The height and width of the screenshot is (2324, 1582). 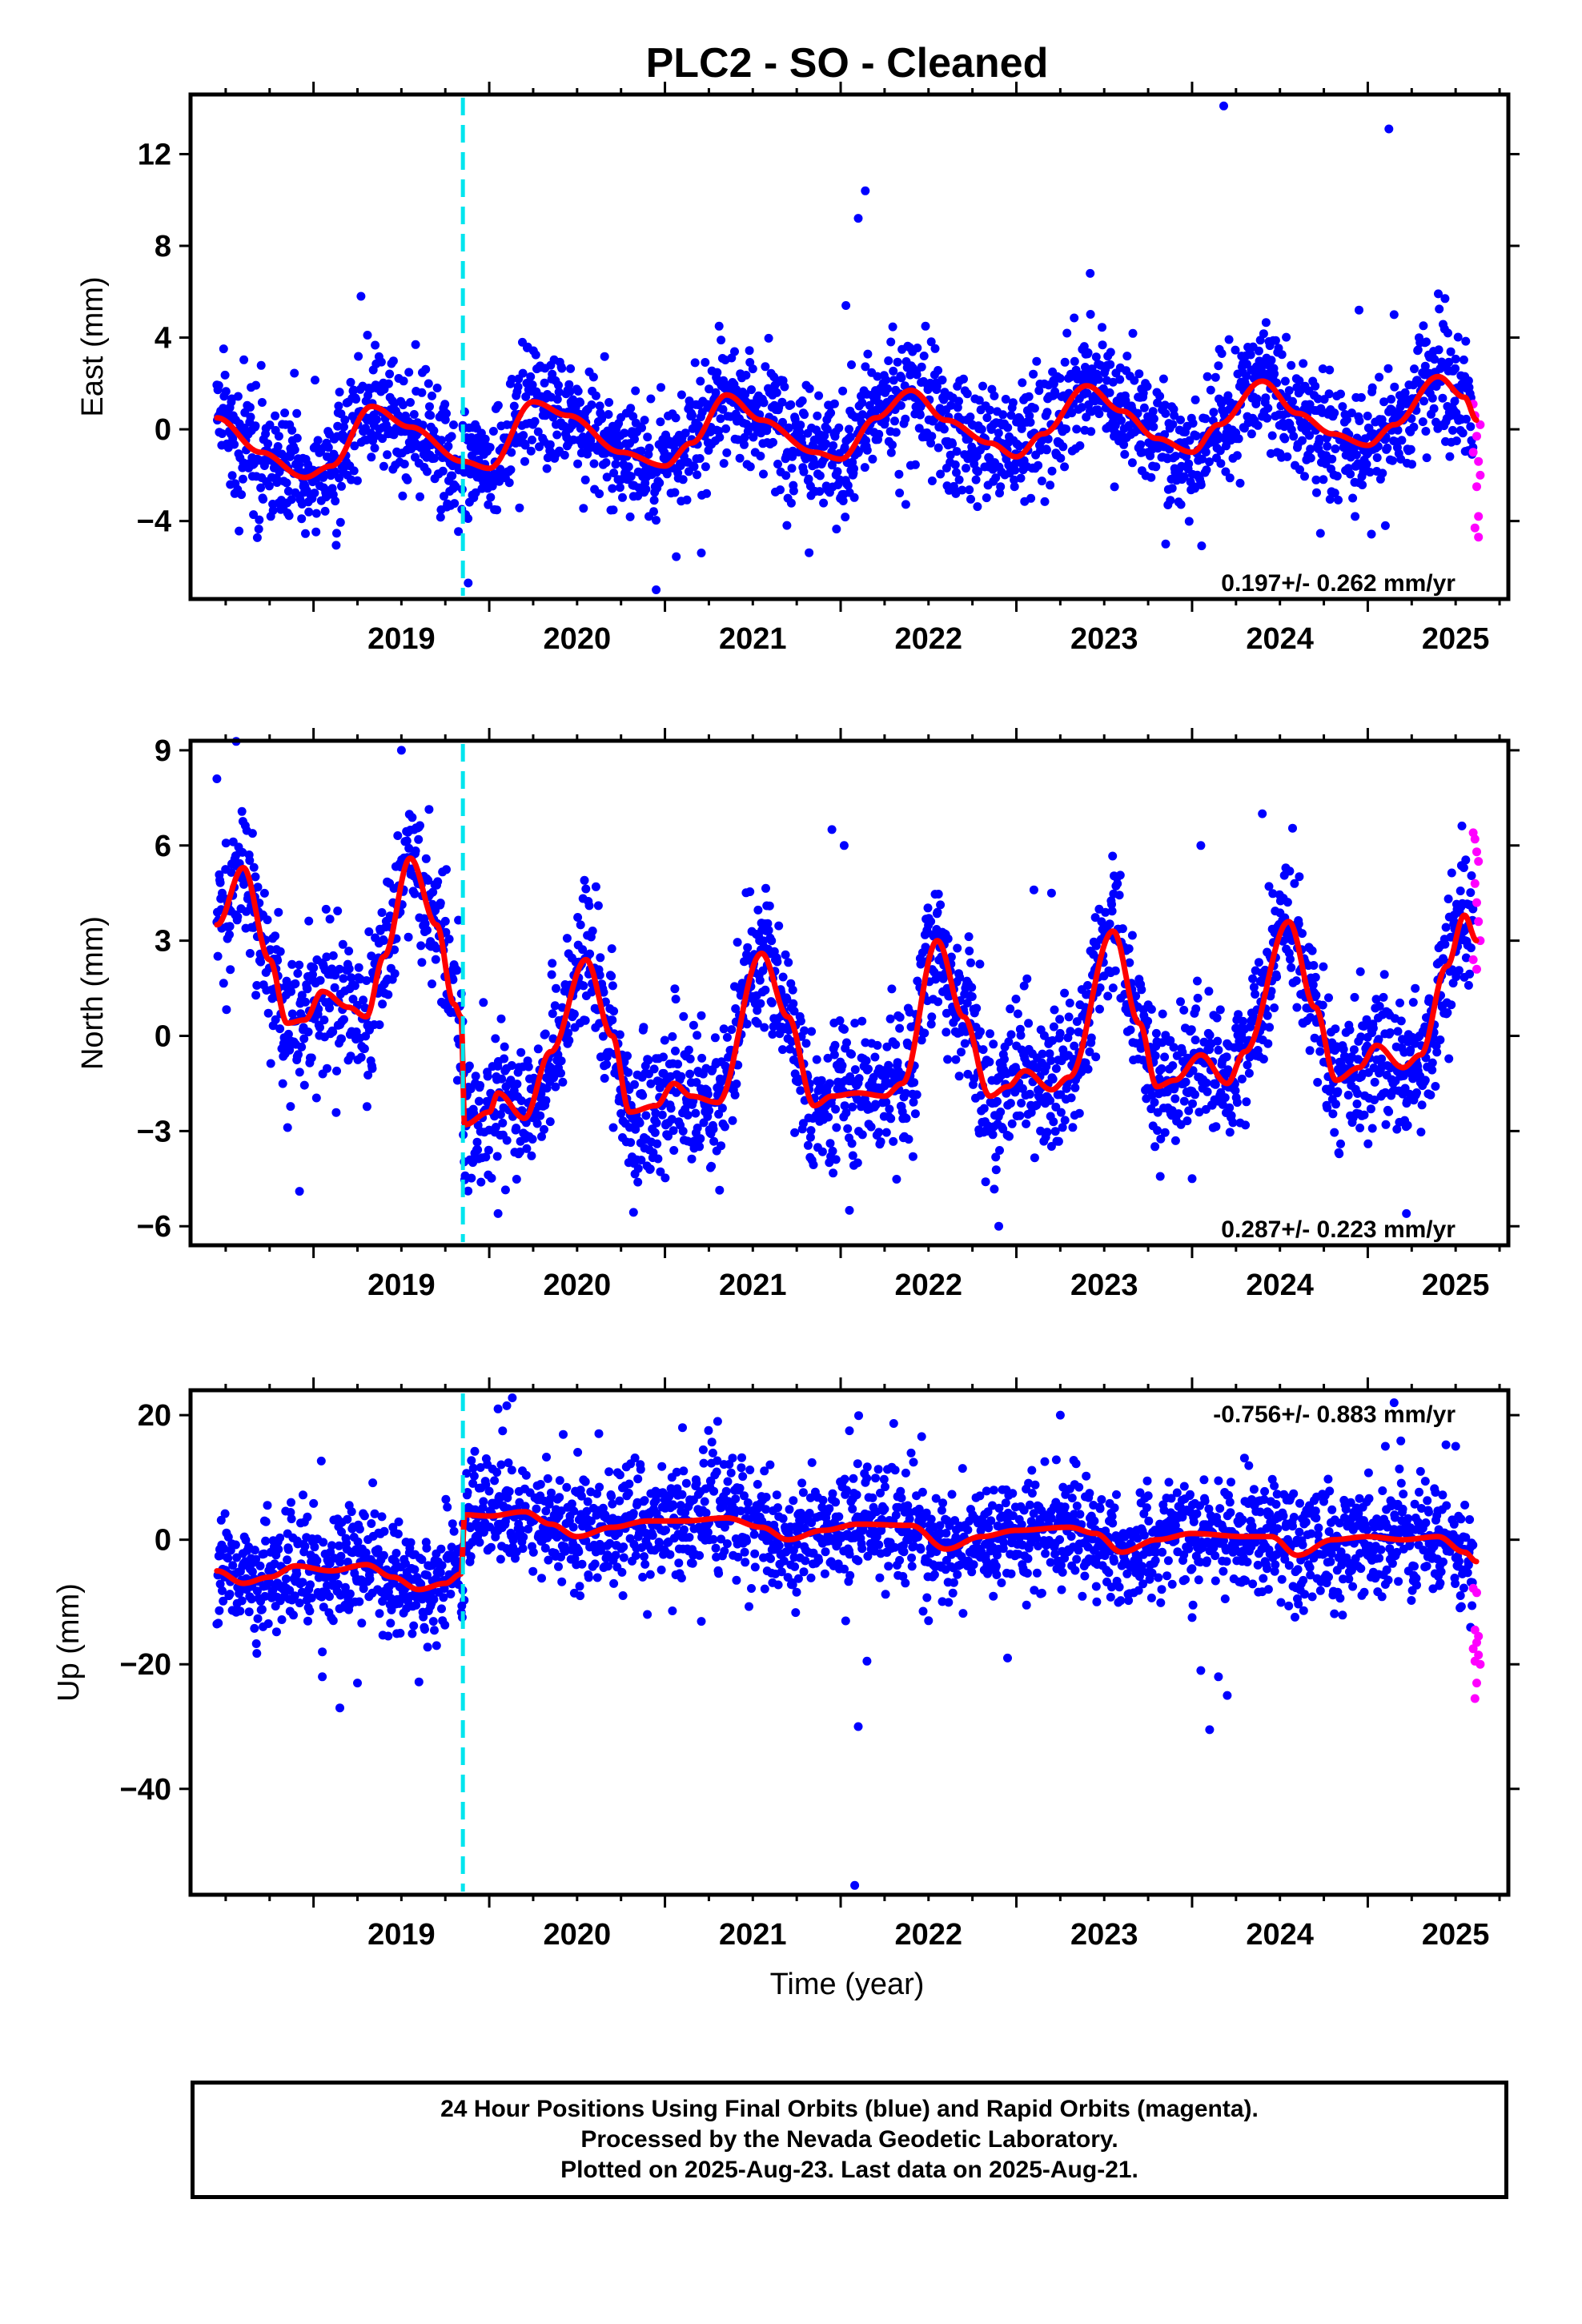 What do you see at coordinates (1104, 639) in the screenshot?
I see `east-x-tick-label: 2023` at bounding box center [1104, 639].